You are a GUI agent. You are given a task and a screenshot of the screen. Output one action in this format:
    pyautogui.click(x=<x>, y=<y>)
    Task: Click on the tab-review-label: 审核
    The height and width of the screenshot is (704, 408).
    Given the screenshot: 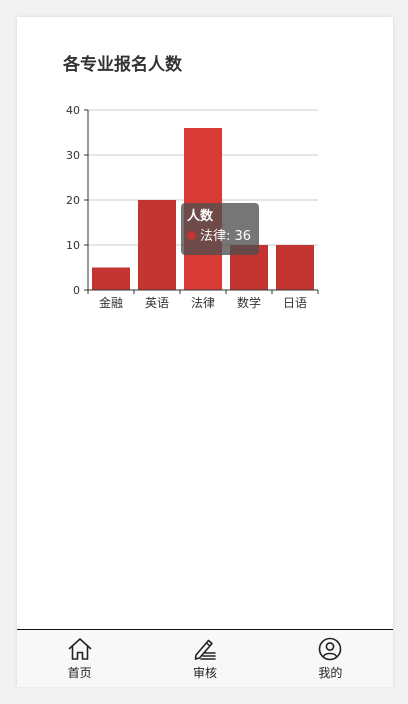 What is the action you would take?
    pyautogui.click(x=204, y=673)
    